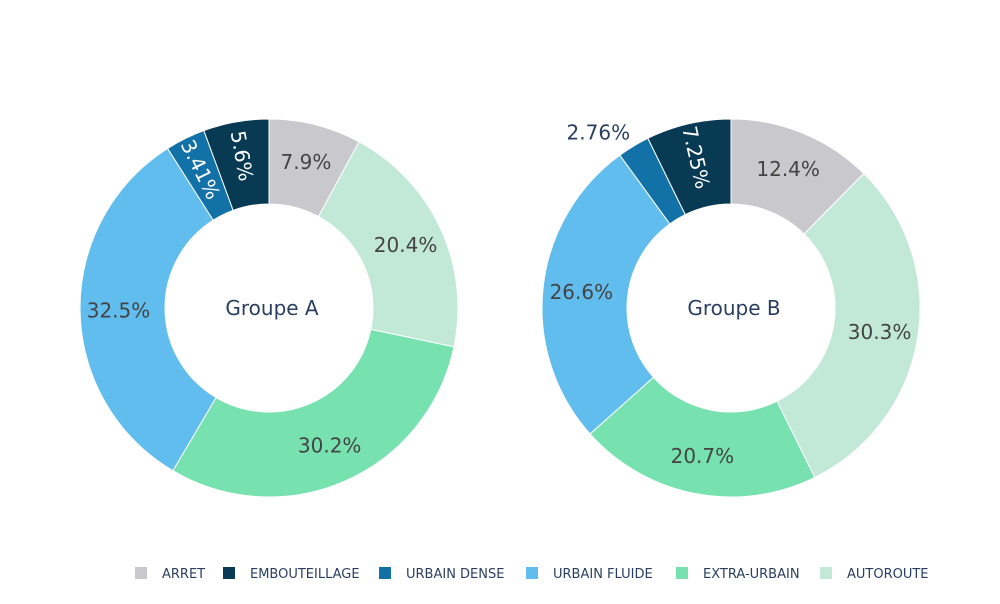 Image resolution: width=1000 pixels, height=604 pixels. What do you see at coordinates (826, 573) in the screenshot?
I see `legend-swatch-autoroute` at bounding box center [826, 573].